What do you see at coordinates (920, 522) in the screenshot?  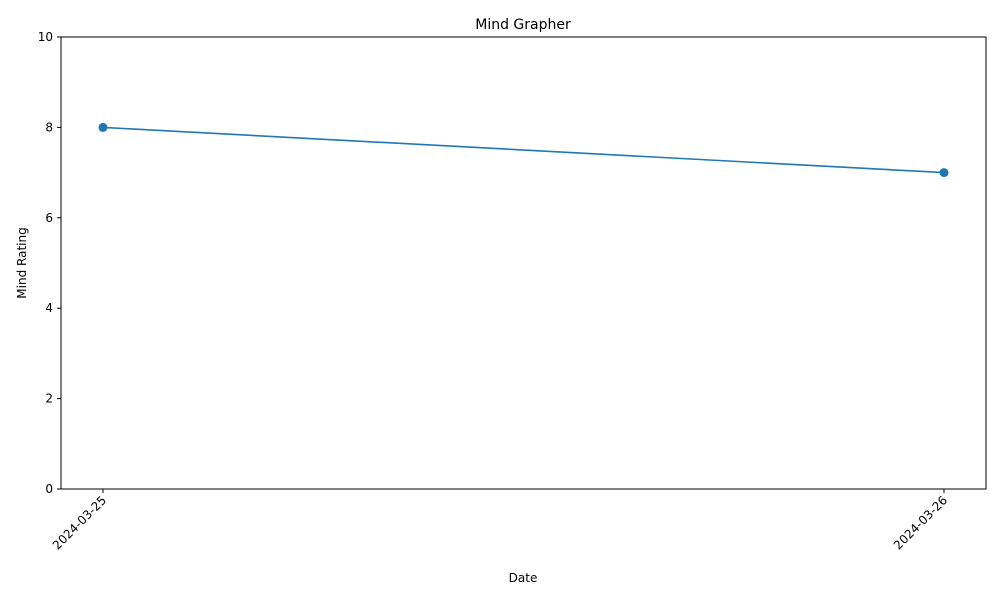 I see `x-tick-label: 2024-03-26` at bounding box center [920, 522].